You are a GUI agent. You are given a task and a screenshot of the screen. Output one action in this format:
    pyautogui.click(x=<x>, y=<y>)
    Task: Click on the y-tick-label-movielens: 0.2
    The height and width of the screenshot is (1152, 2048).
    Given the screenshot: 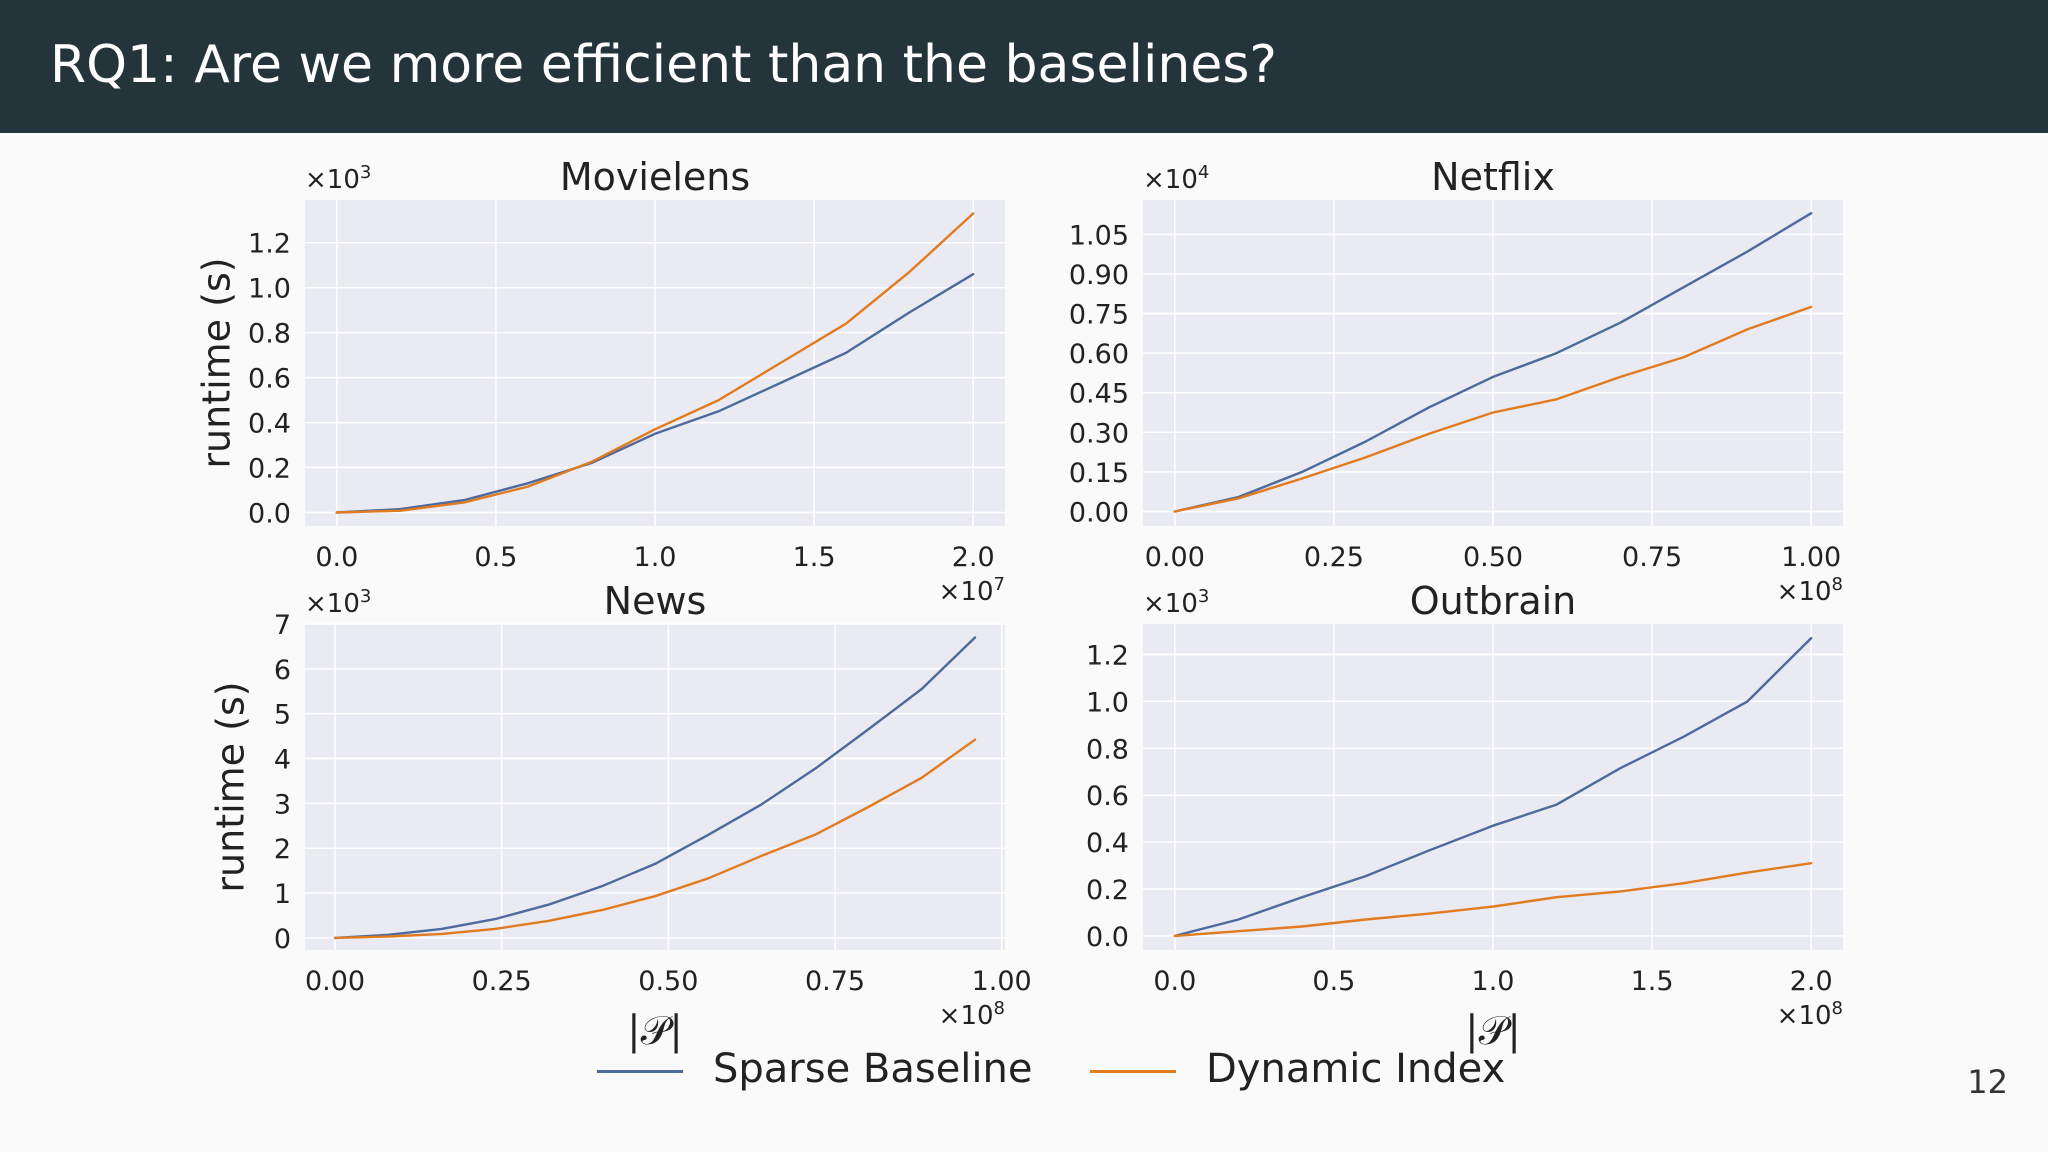 What is the action you would take?
    pyautogui.click(x=269, y=469)
    